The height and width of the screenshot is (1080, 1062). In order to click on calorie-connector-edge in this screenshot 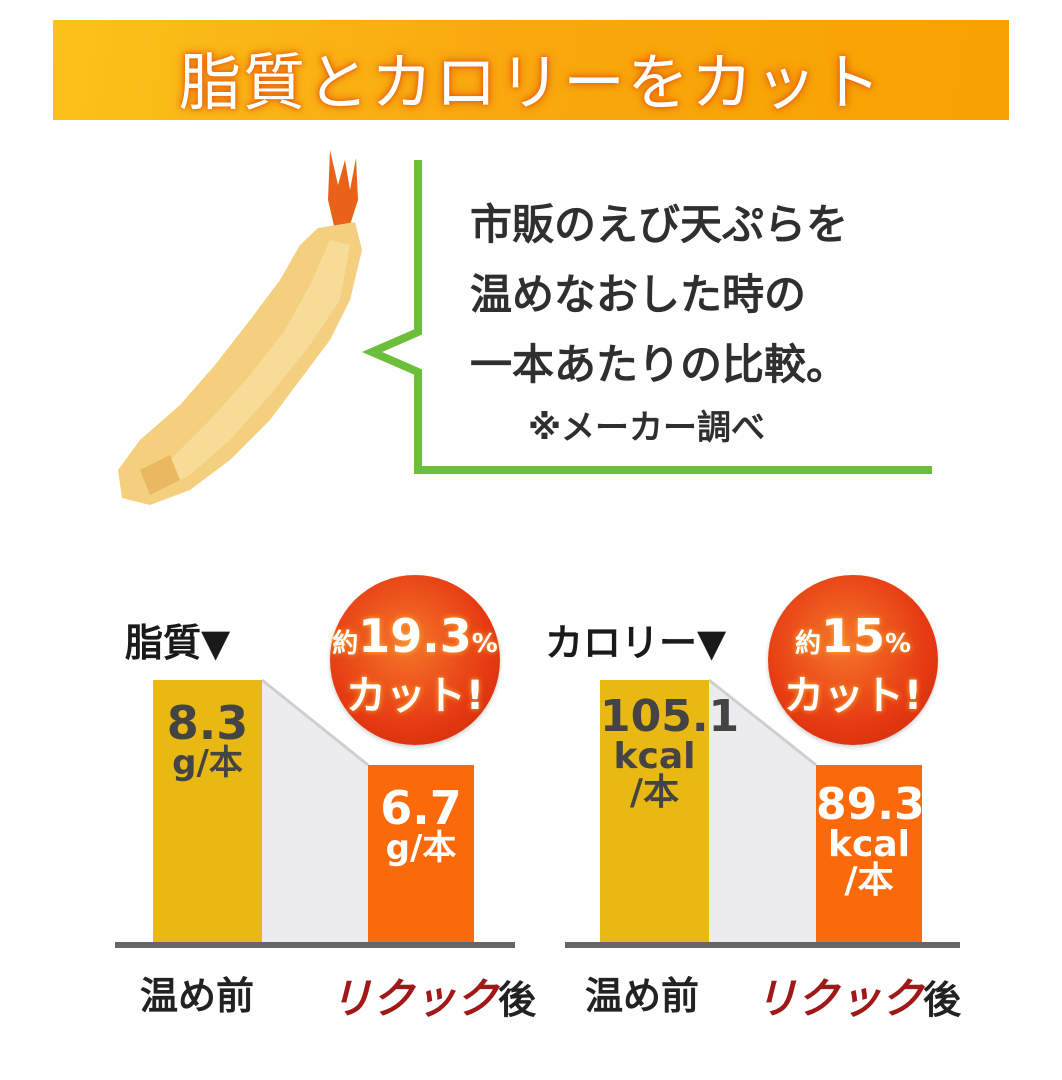, I will do `click(762, 722)`.